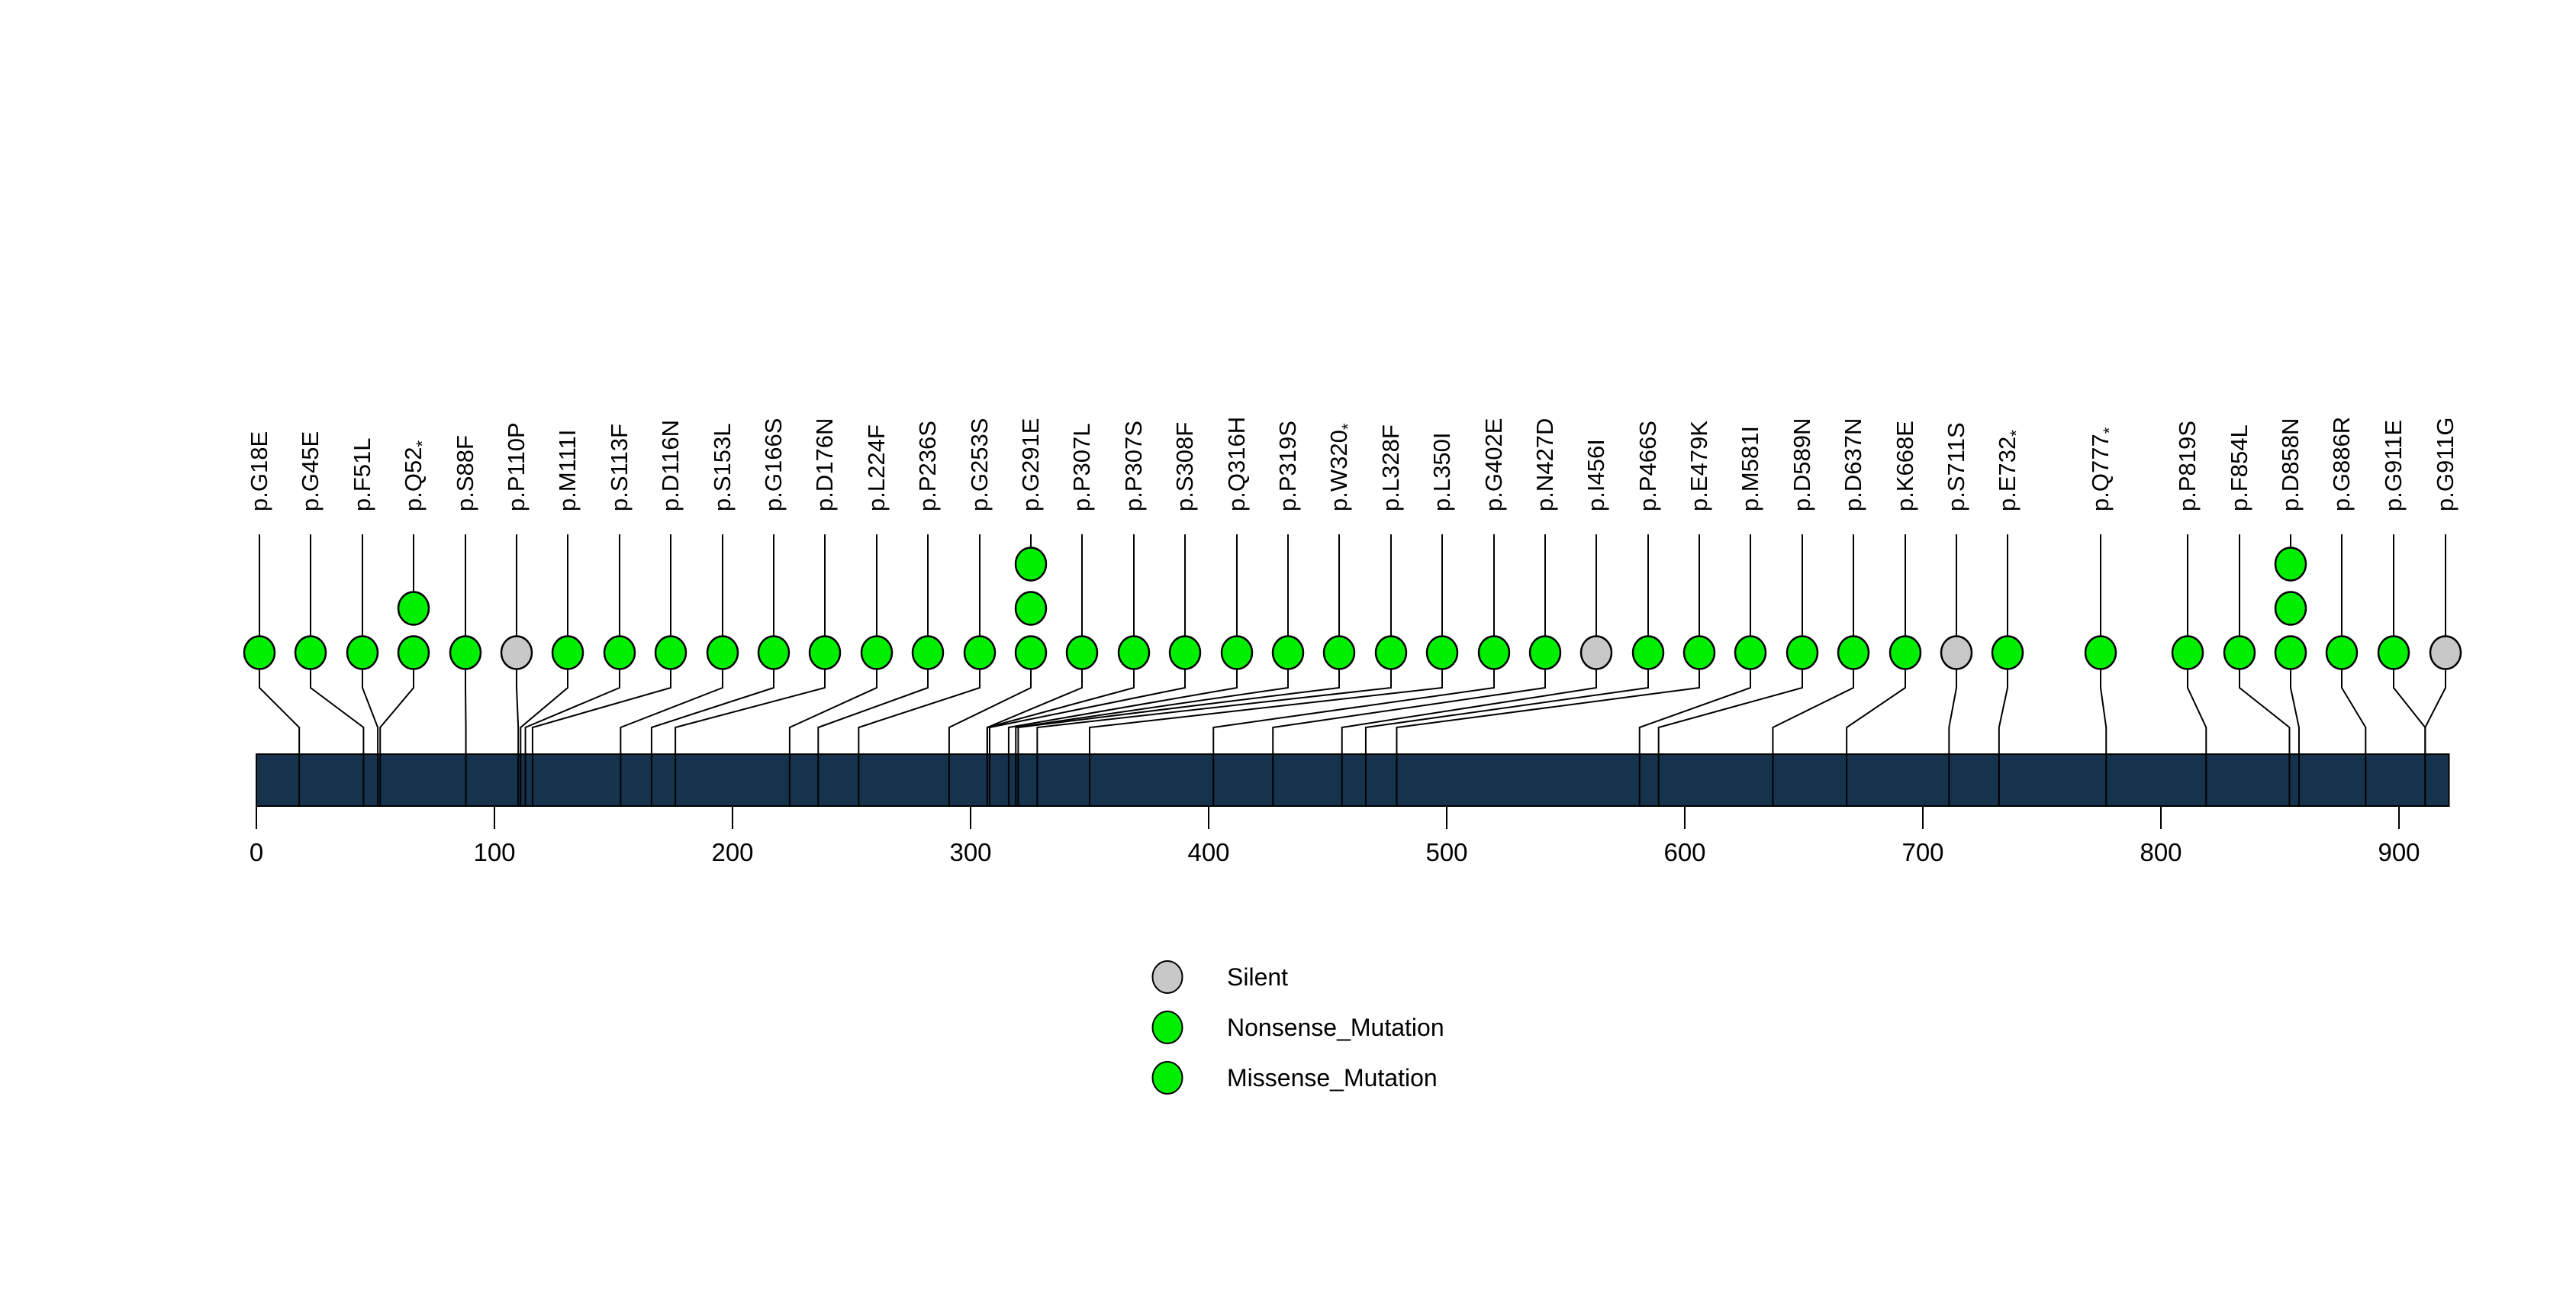 This screenshot has height=1290, width=2576. What do you see at coordinates (1352, 644) in the screenshot?
I see `connector-lines-group` at bounding box center [1352, 644].